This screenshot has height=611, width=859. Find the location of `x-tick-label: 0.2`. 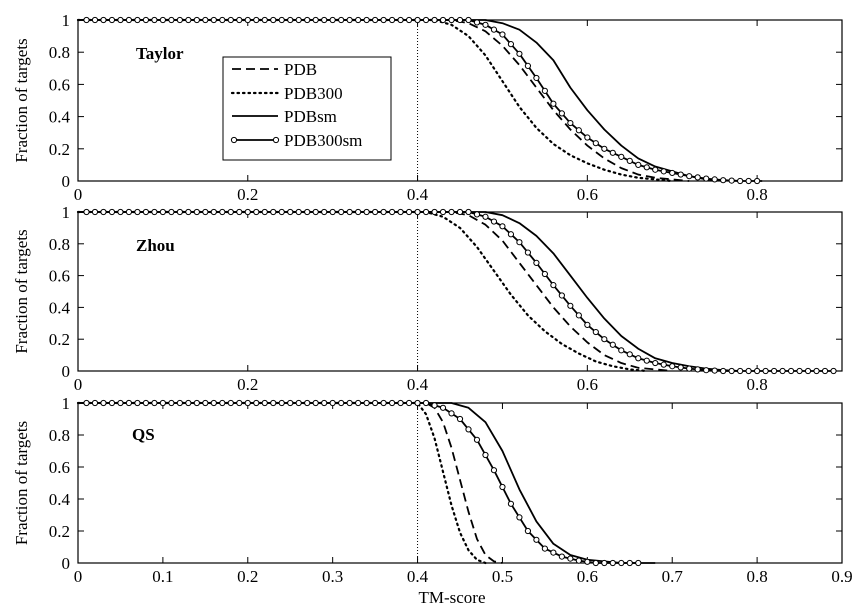

x-tick-label: 0.2 is located at coordinates (247, 194).